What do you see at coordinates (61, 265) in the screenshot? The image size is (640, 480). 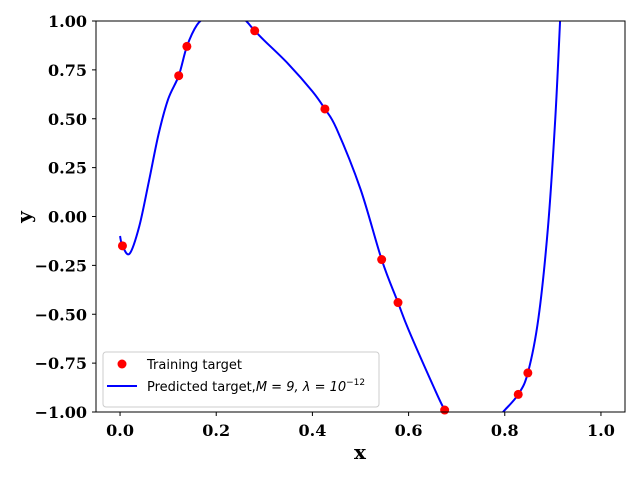 I see `y-tick-label: −0.25` at bounding box center [61, 265].